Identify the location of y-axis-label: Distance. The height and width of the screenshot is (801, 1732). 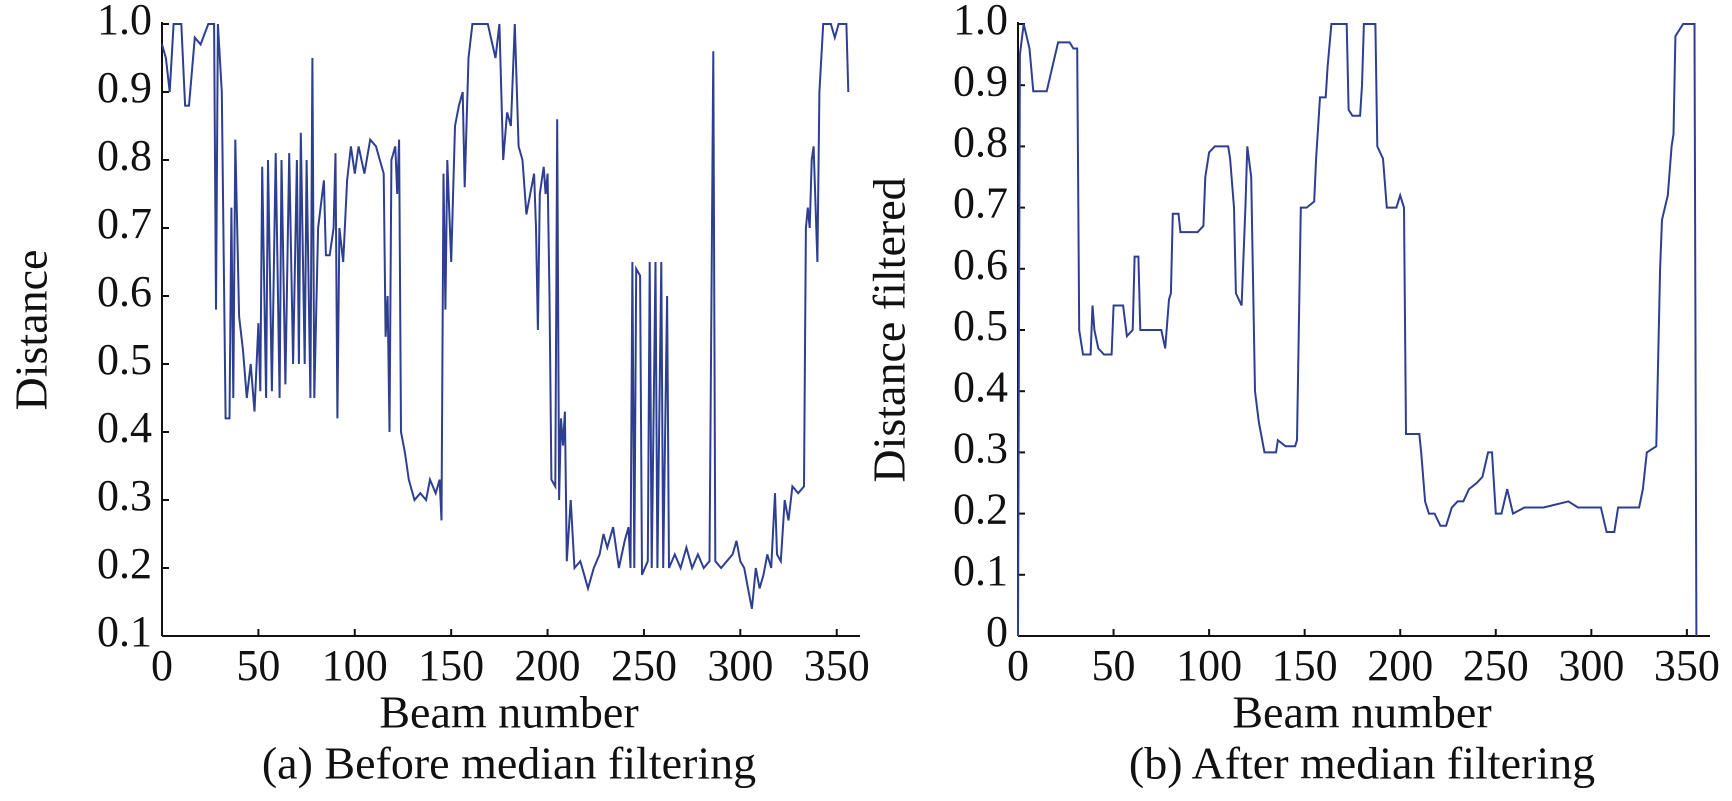
(31, 330).